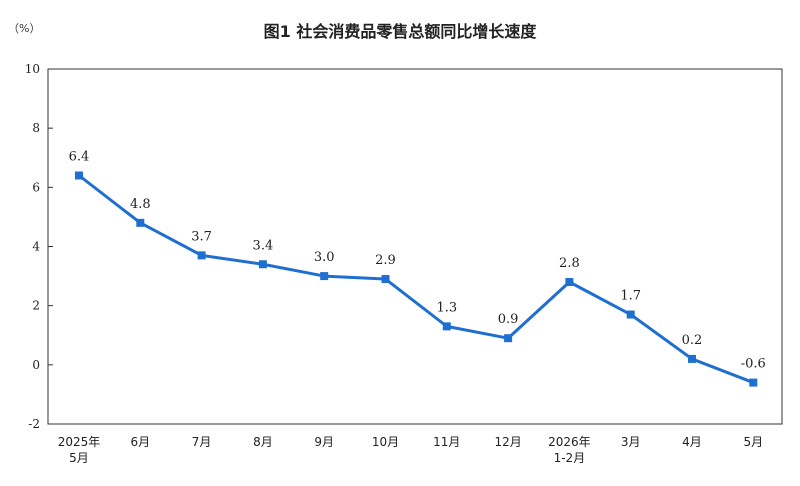 The image size is (800, 486). I want to click on x-tick-label: 7月, so click(202, 442).